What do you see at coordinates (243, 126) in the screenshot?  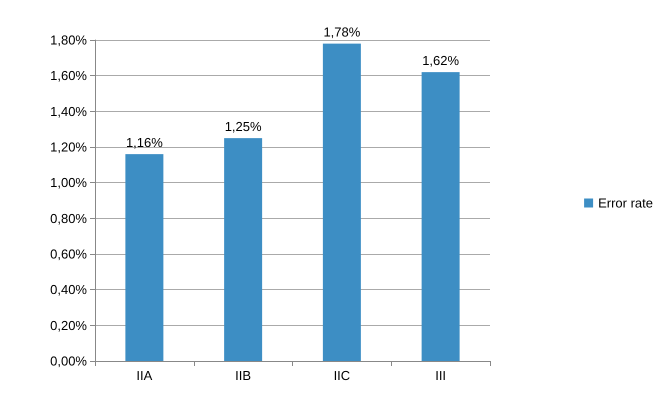 I see `data-label: 1,25%` at bounding box center [243, 126].